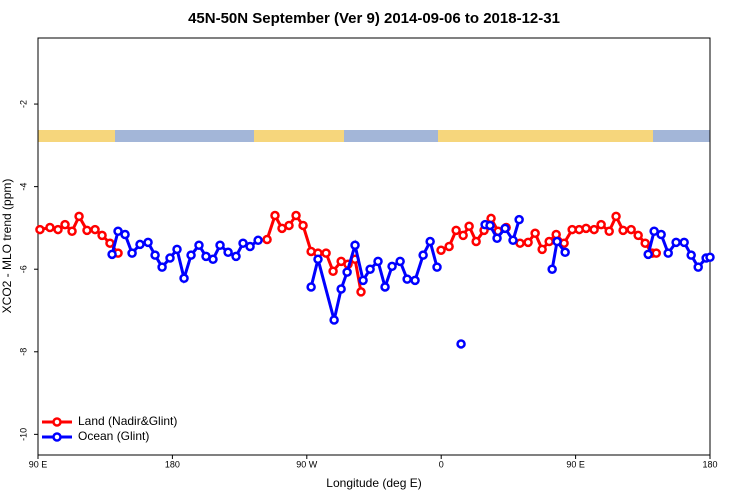  Describe the element at coordinates (23, 104) in the screenshot. I see `y-tick-label: -2` at that location.